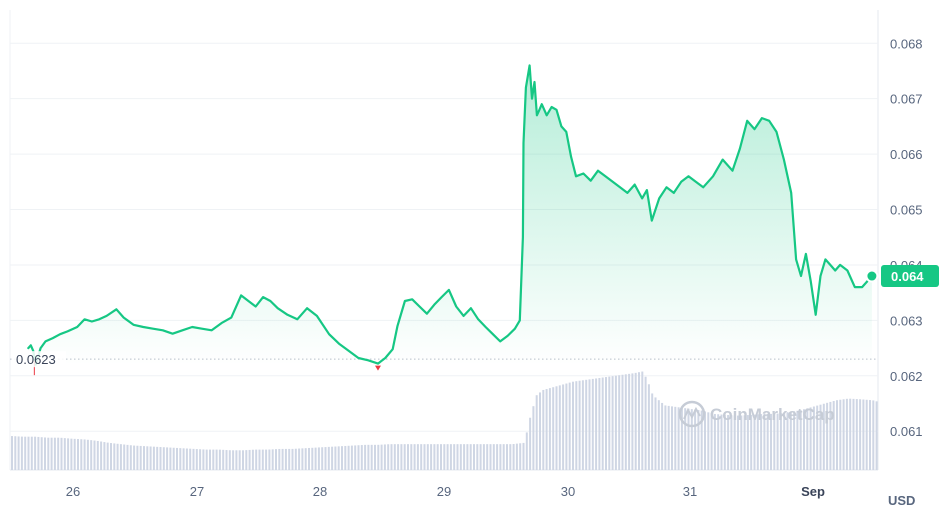 This screenshot has height=516, width=948. Describe the element at coordinates (813, 491) in the screenshot. I see `x-tick-label: Sep` at that location.